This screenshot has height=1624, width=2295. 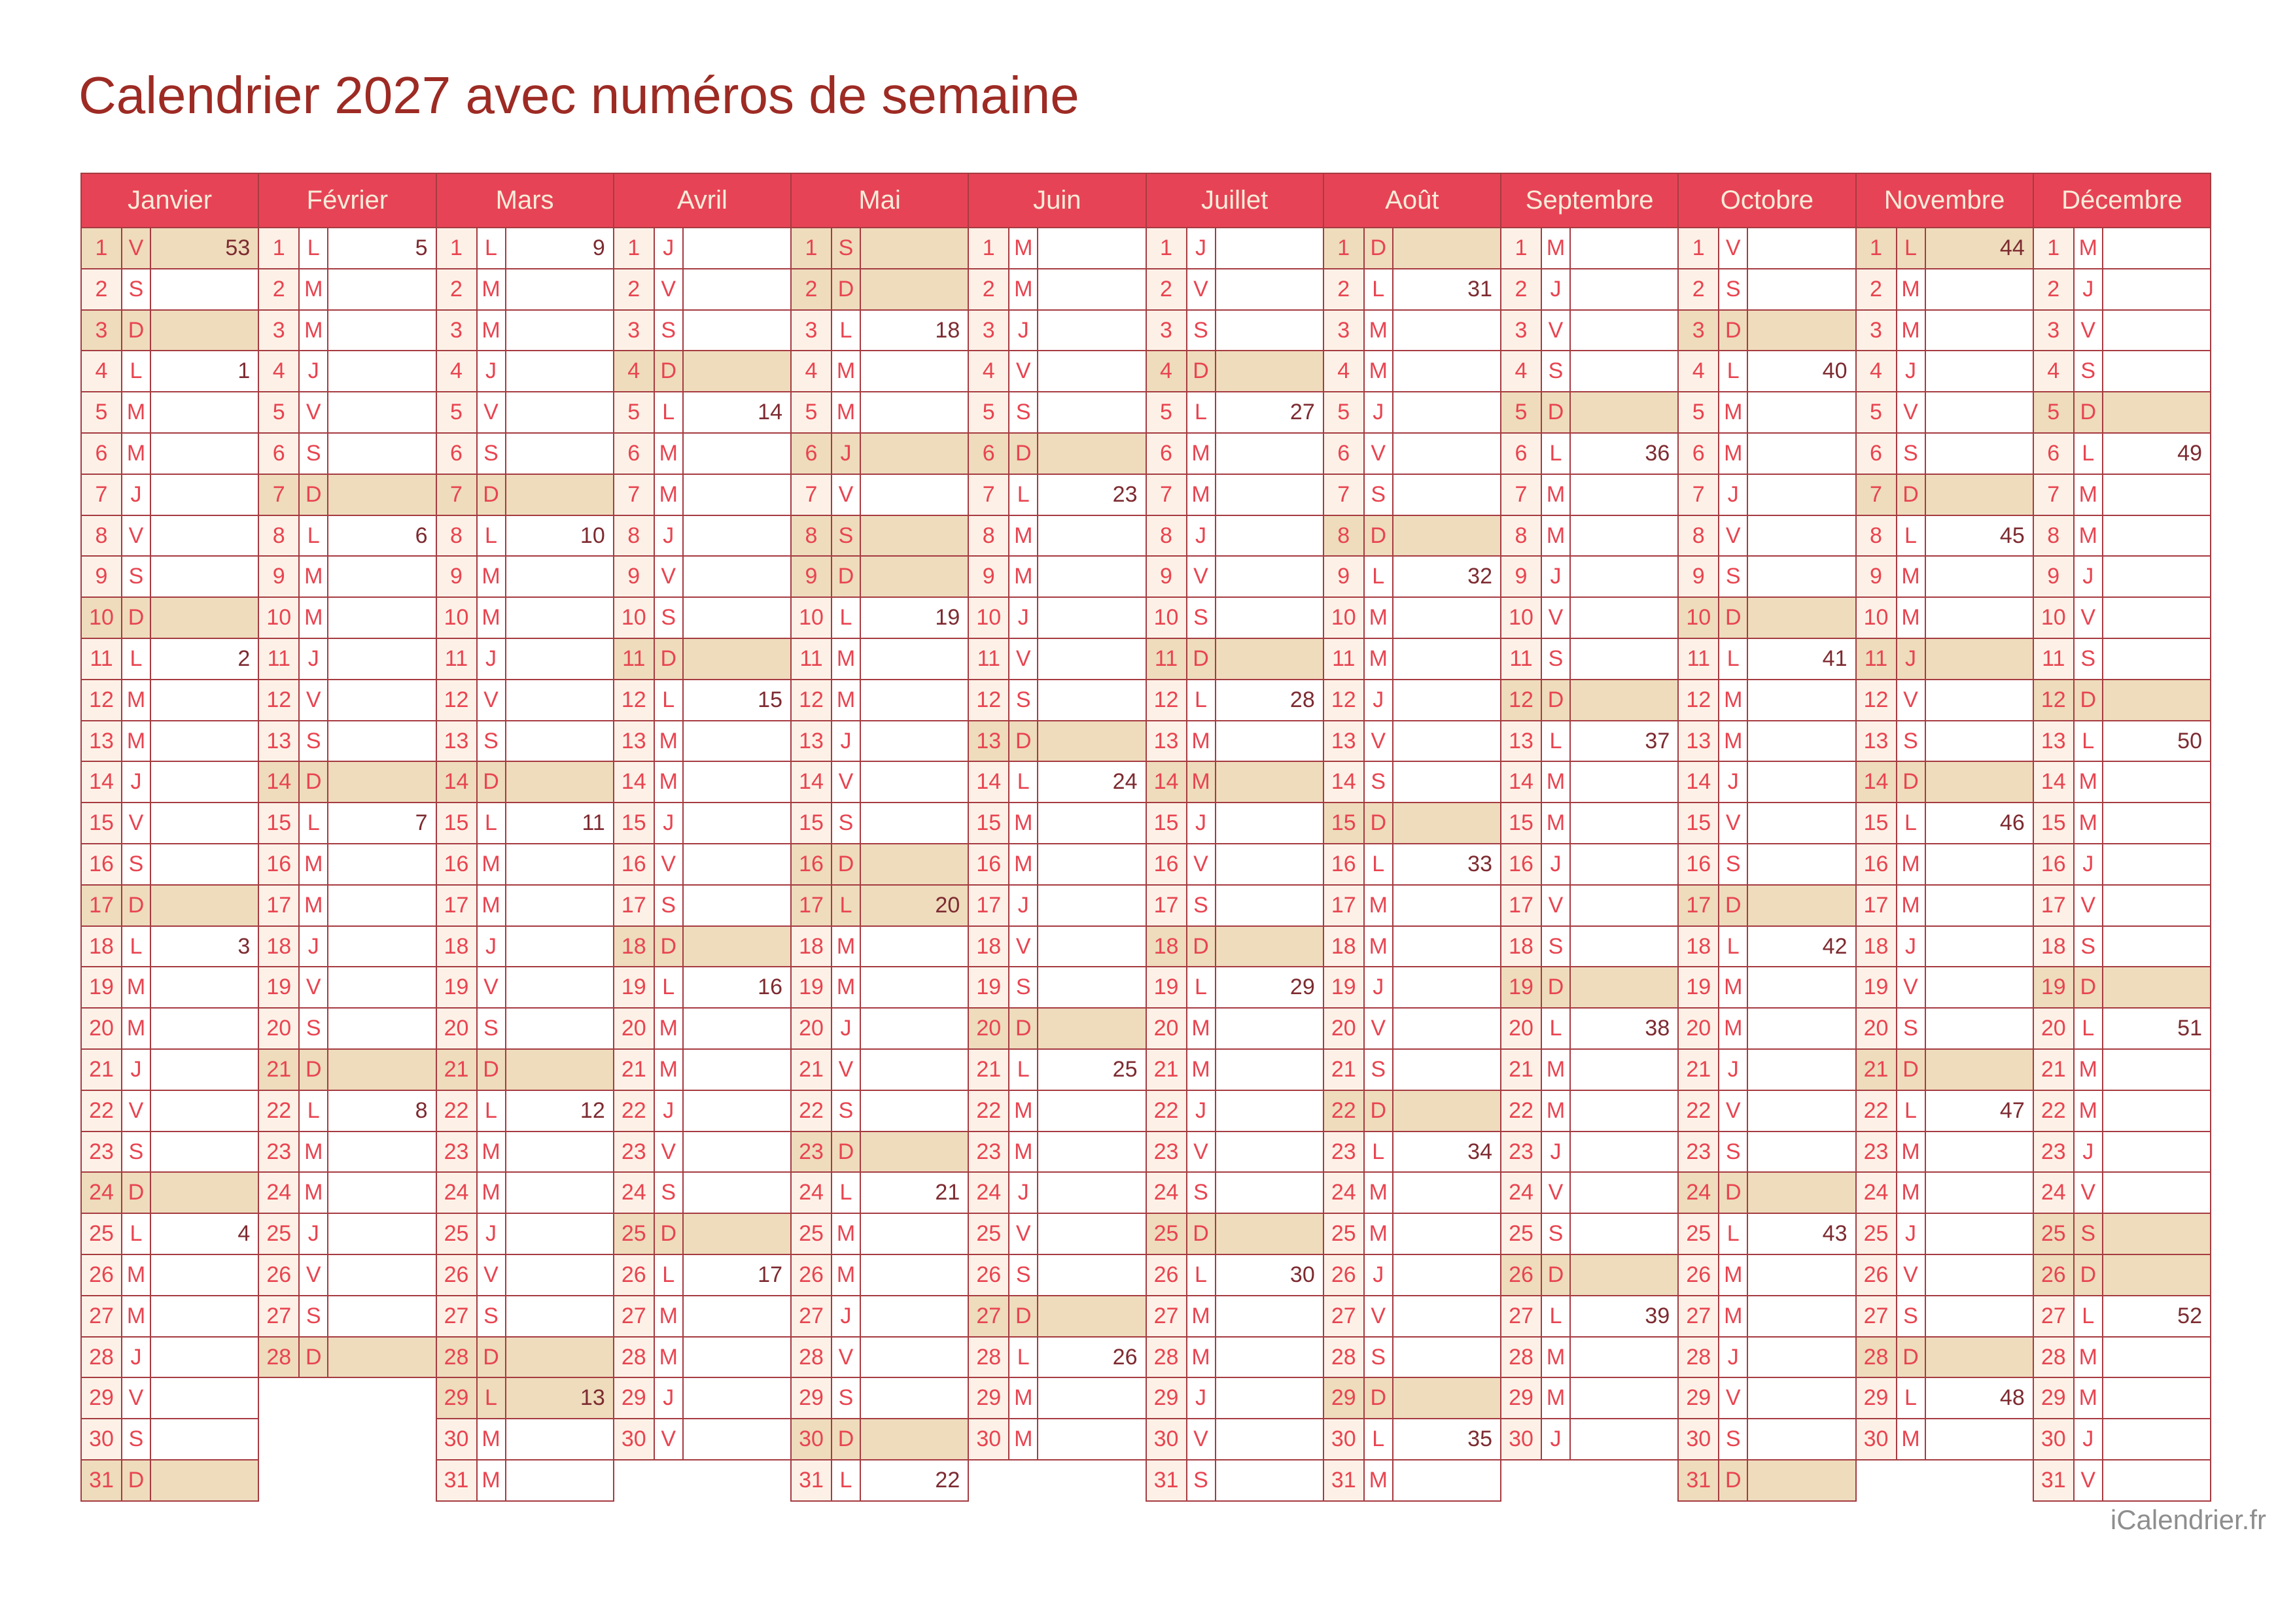 What do you see at coordinates (279, 783) in the screenshot?
I see `day-number: 14` at bounding box center [279, 783].